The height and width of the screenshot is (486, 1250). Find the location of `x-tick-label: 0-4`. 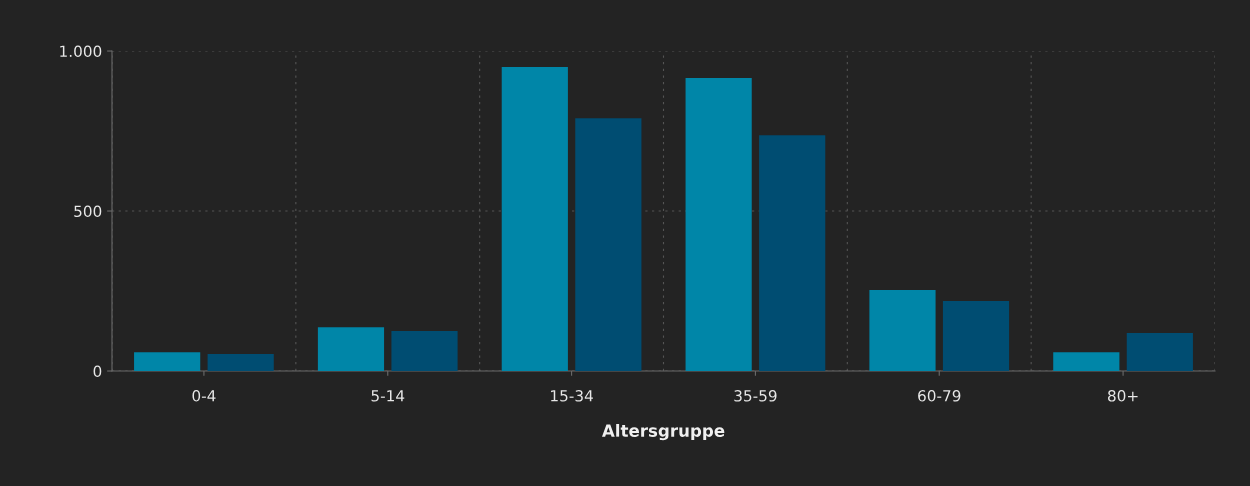

x-tick-label: 0-4 is located at coordinates (204, 396).